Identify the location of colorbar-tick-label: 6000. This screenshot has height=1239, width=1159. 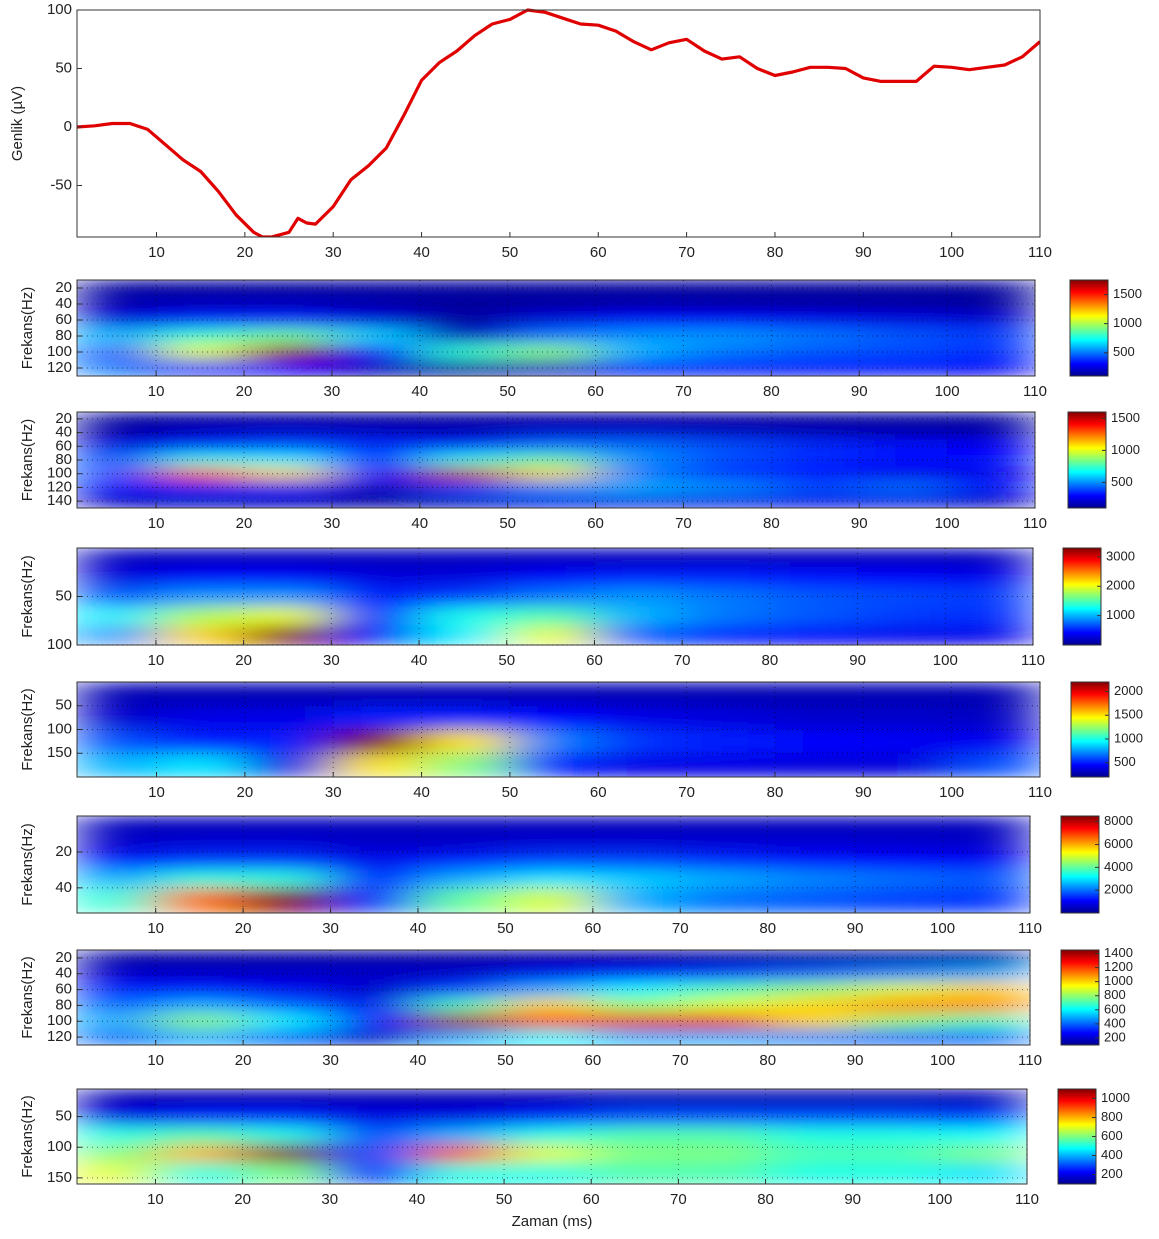
(1118, 843).